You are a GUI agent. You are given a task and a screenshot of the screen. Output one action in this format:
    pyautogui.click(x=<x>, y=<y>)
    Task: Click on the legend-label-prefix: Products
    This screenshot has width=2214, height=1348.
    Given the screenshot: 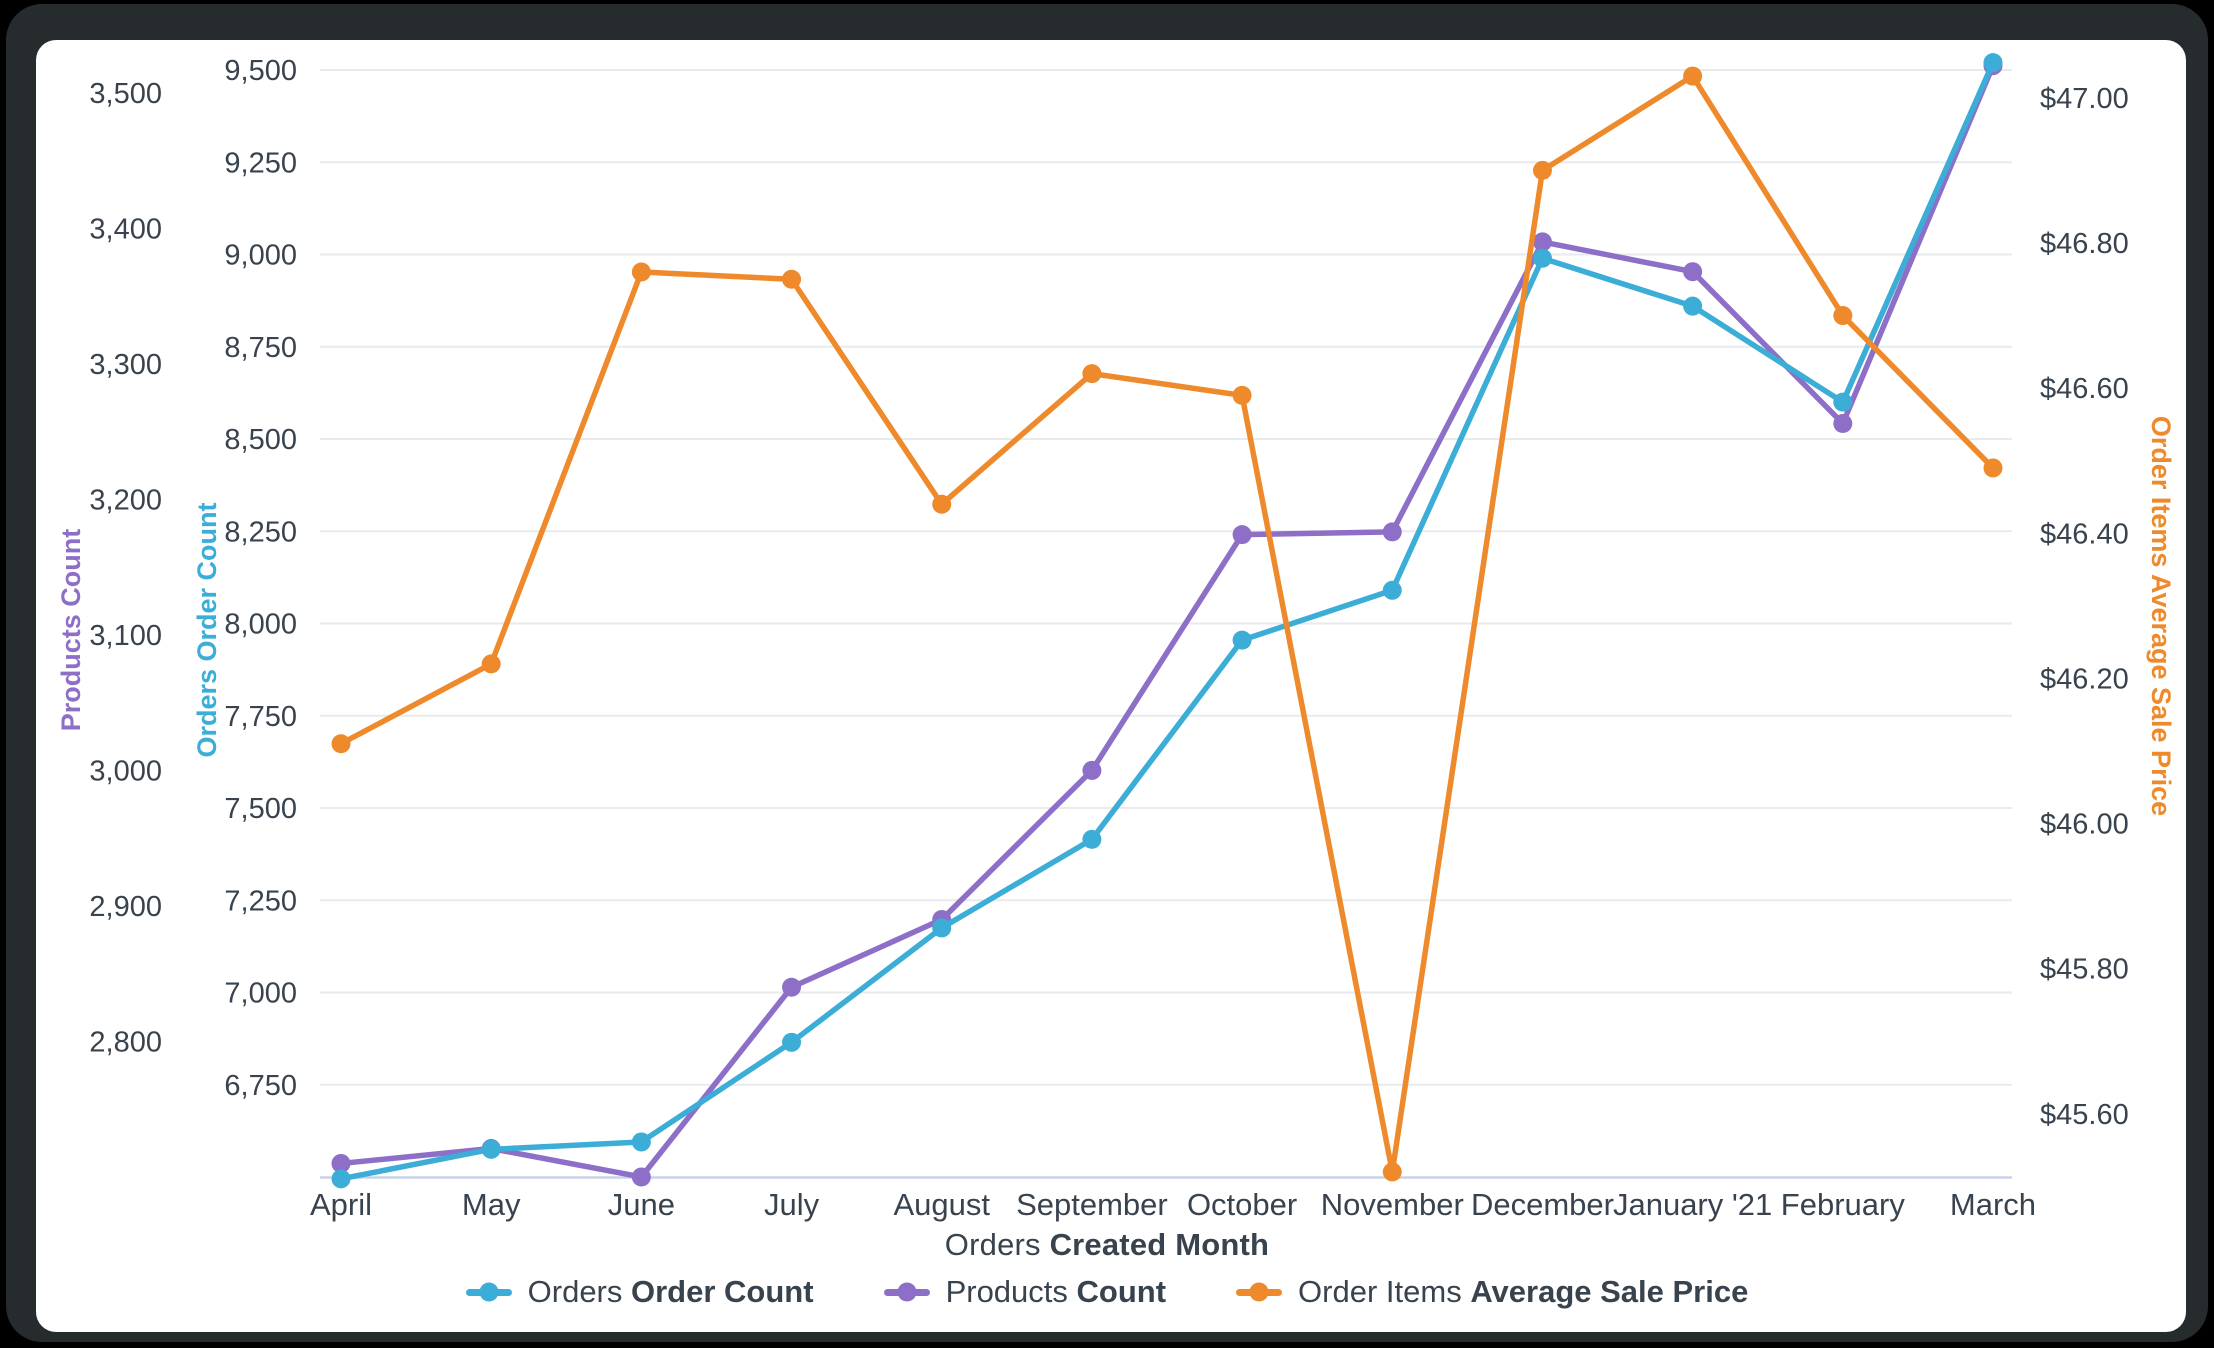 What is the action you would take?
    pyautogui.click(x=1011, y=1291)
    